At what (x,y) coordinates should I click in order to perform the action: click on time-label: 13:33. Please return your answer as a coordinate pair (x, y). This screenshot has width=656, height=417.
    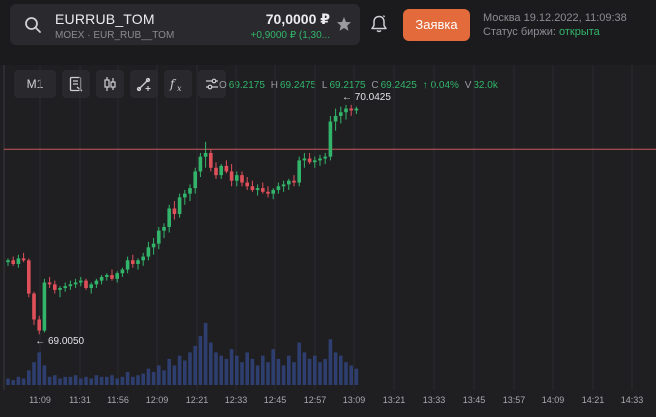
    Looking at the image, I should click on (434, 400).